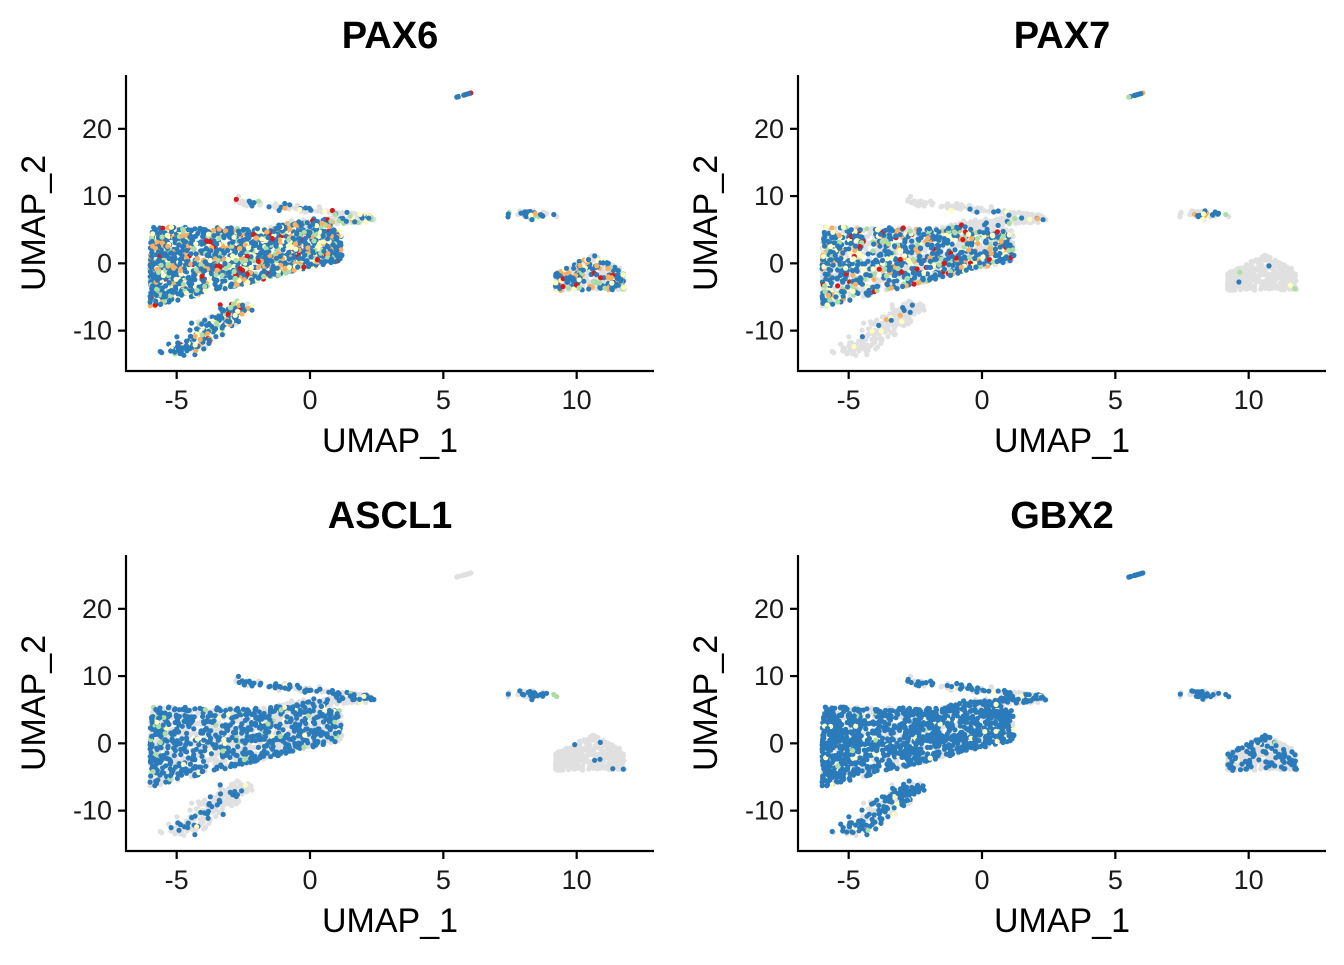 This screenshot has width=1344, height=965. I want to click on x-tick-label: 5, so click(443, 400).